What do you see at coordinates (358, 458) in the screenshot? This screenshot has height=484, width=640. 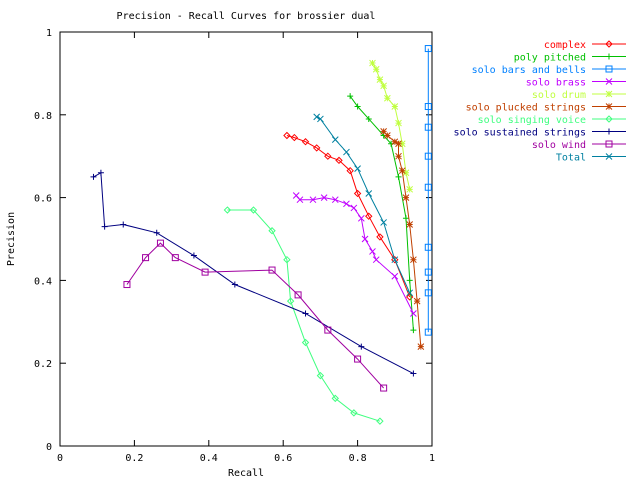 I see `x-tick-label: 0.8` at bounding box center [358, 458].